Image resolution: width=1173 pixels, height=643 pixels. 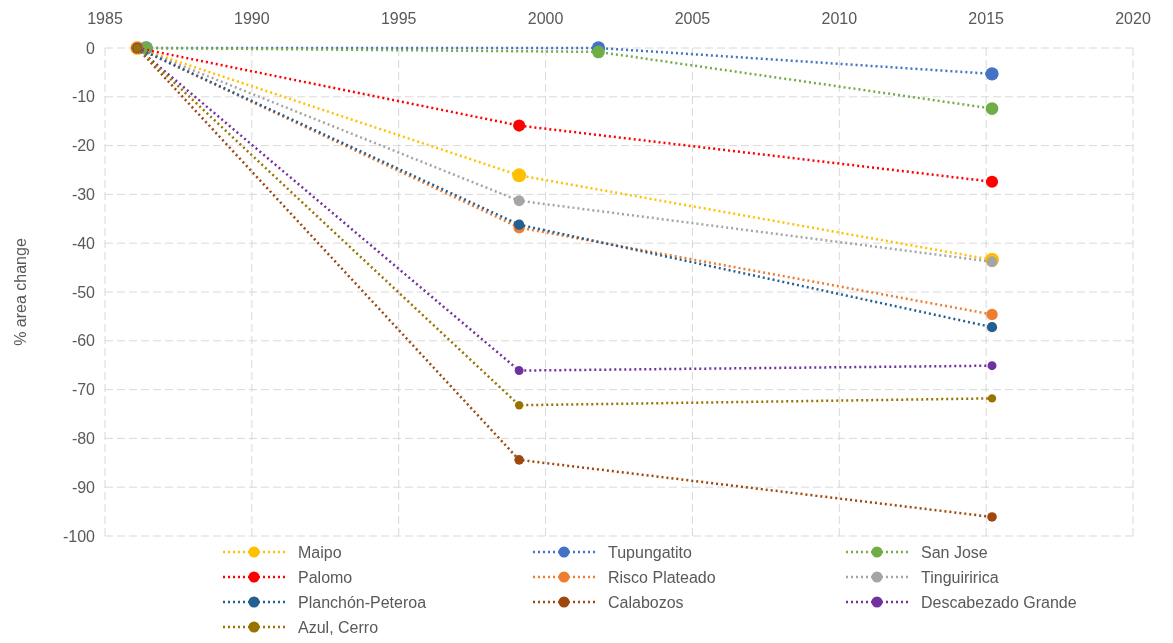 I want to click on x-tick-label: 1995, so click(x=398, y=18).